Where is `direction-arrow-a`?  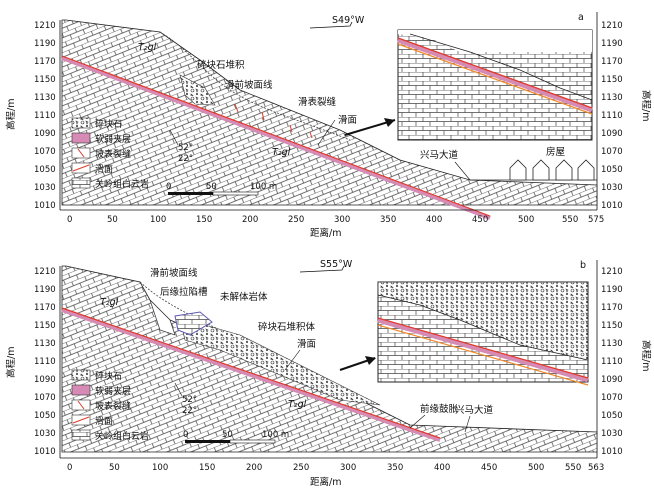
direction-arrow-a is located at coordinates (331, 25).